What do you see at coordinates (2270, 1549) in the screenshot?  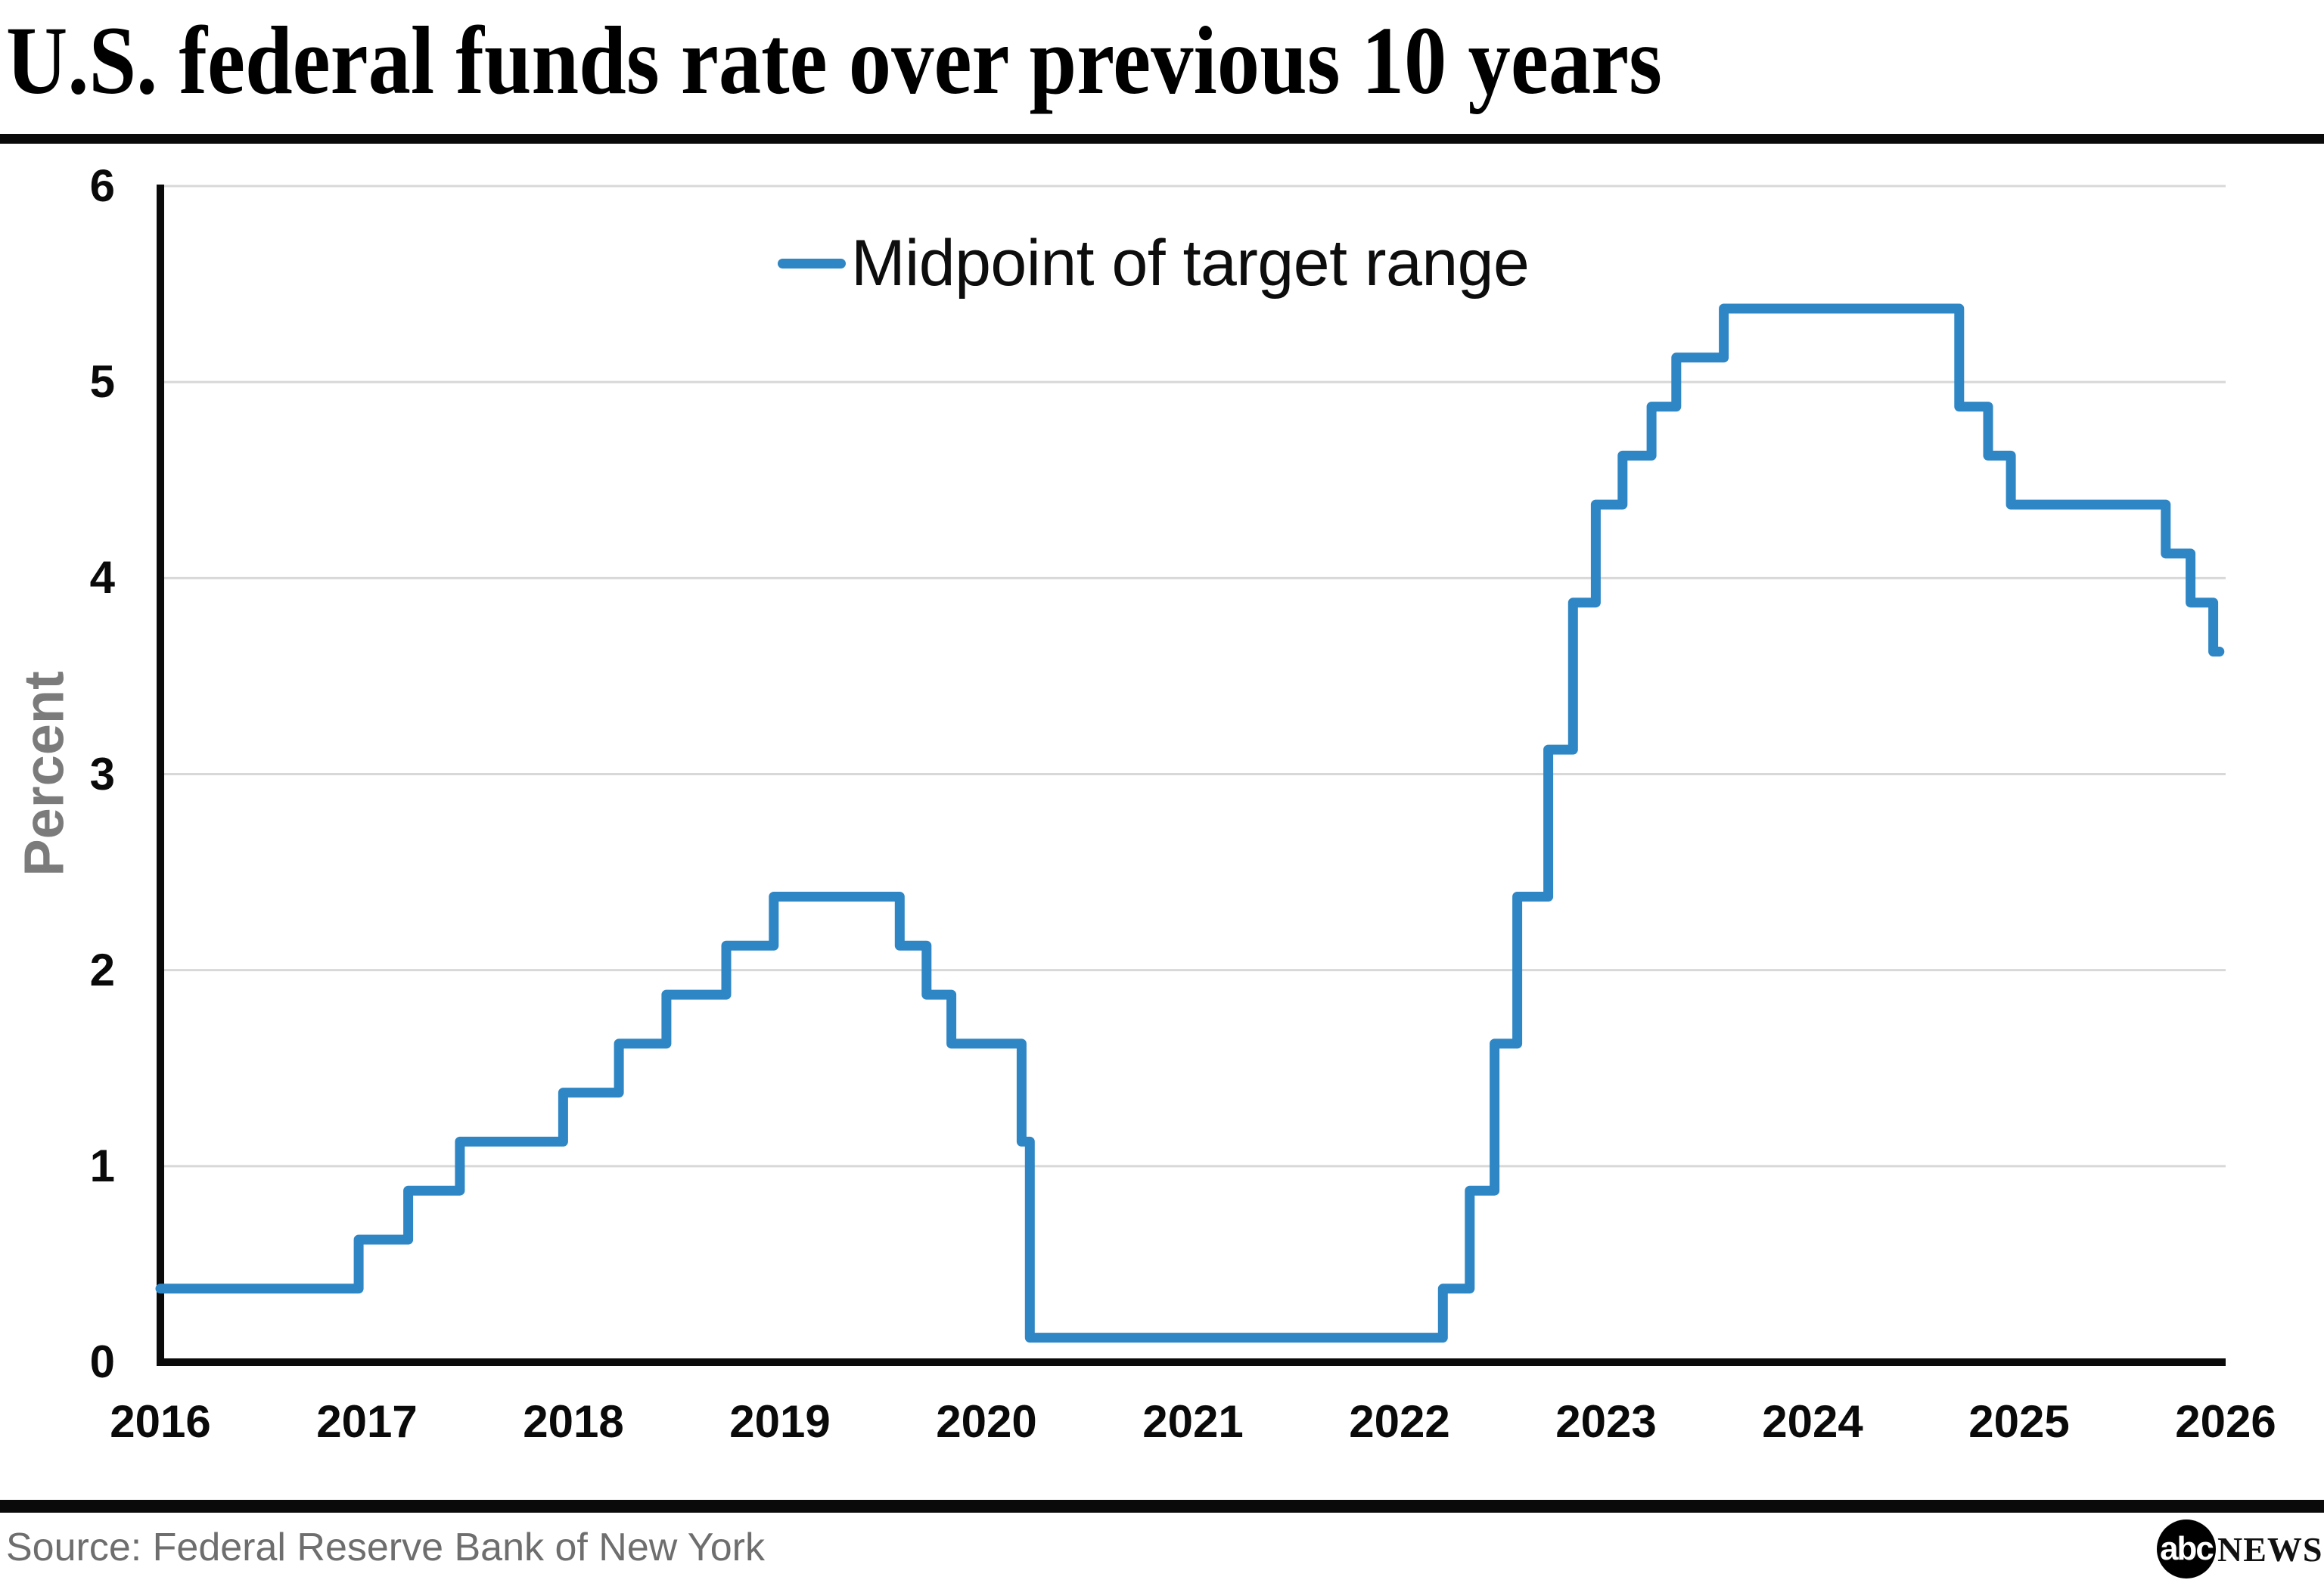 I see `news-logo-text: NEWS` at bounding box center [2270, 1549].